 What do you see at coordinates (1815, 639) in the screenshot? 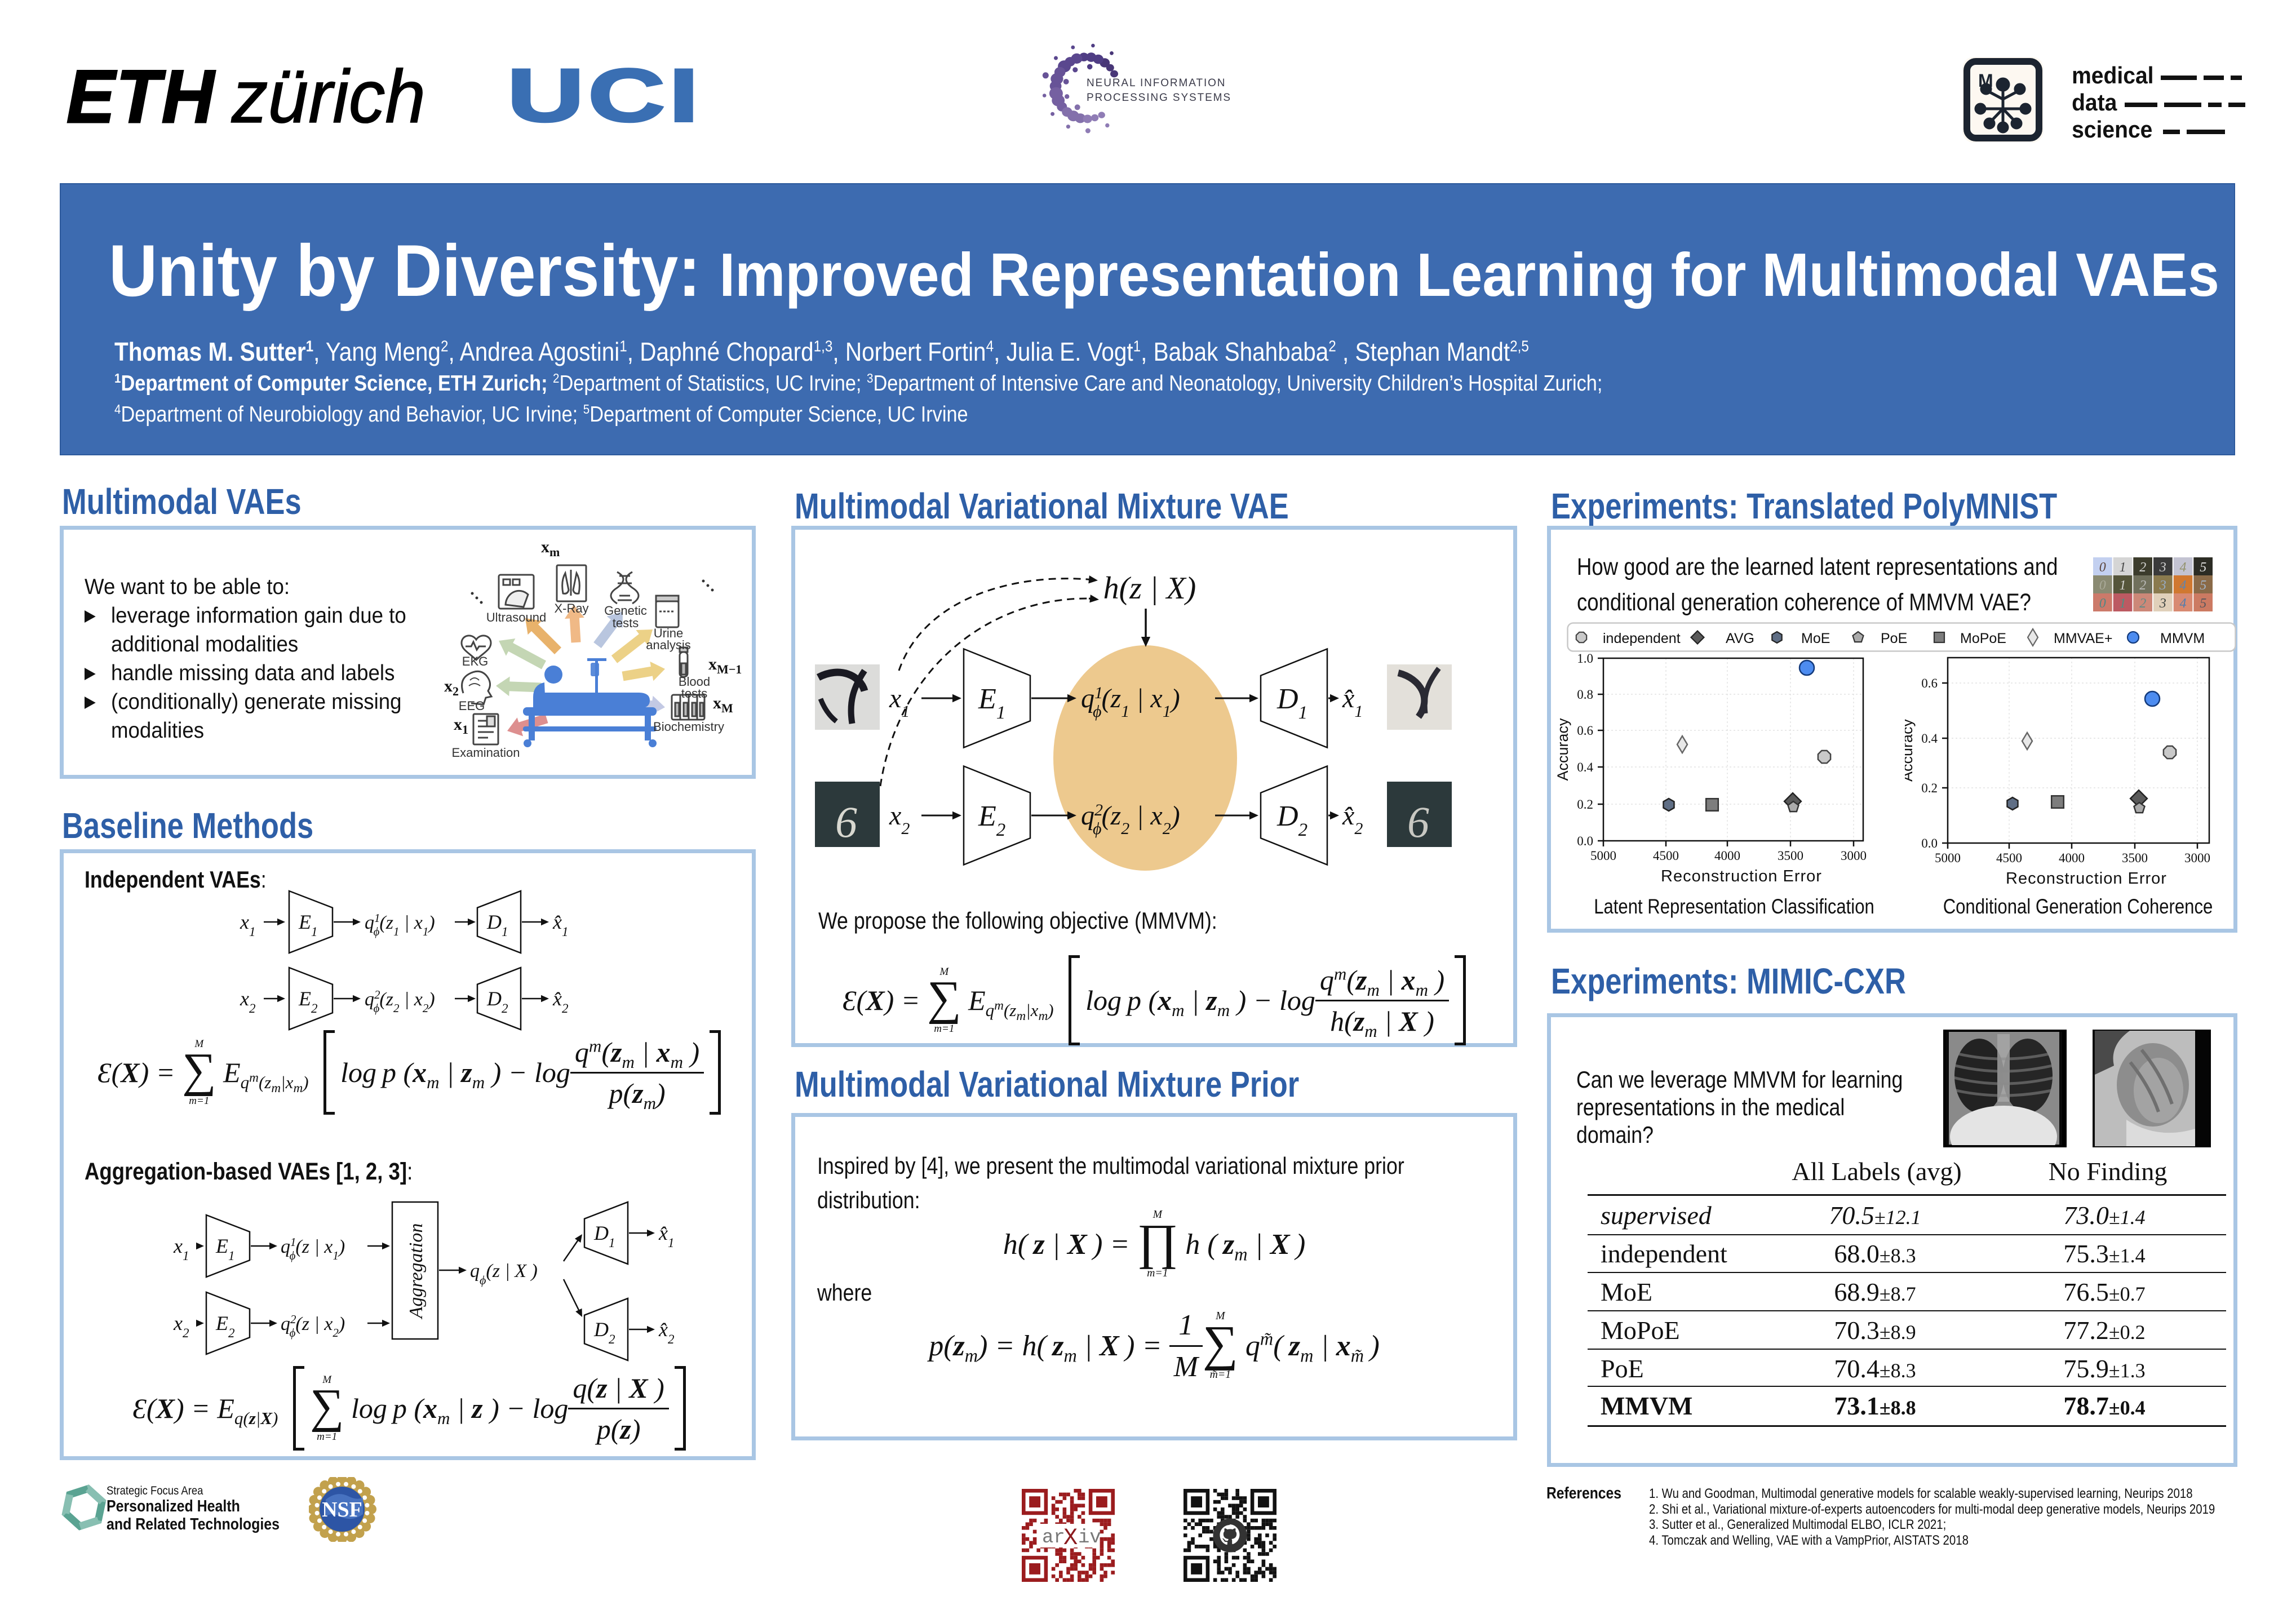
I see `svg-text: MoE` at bounding box center [1815, 639].